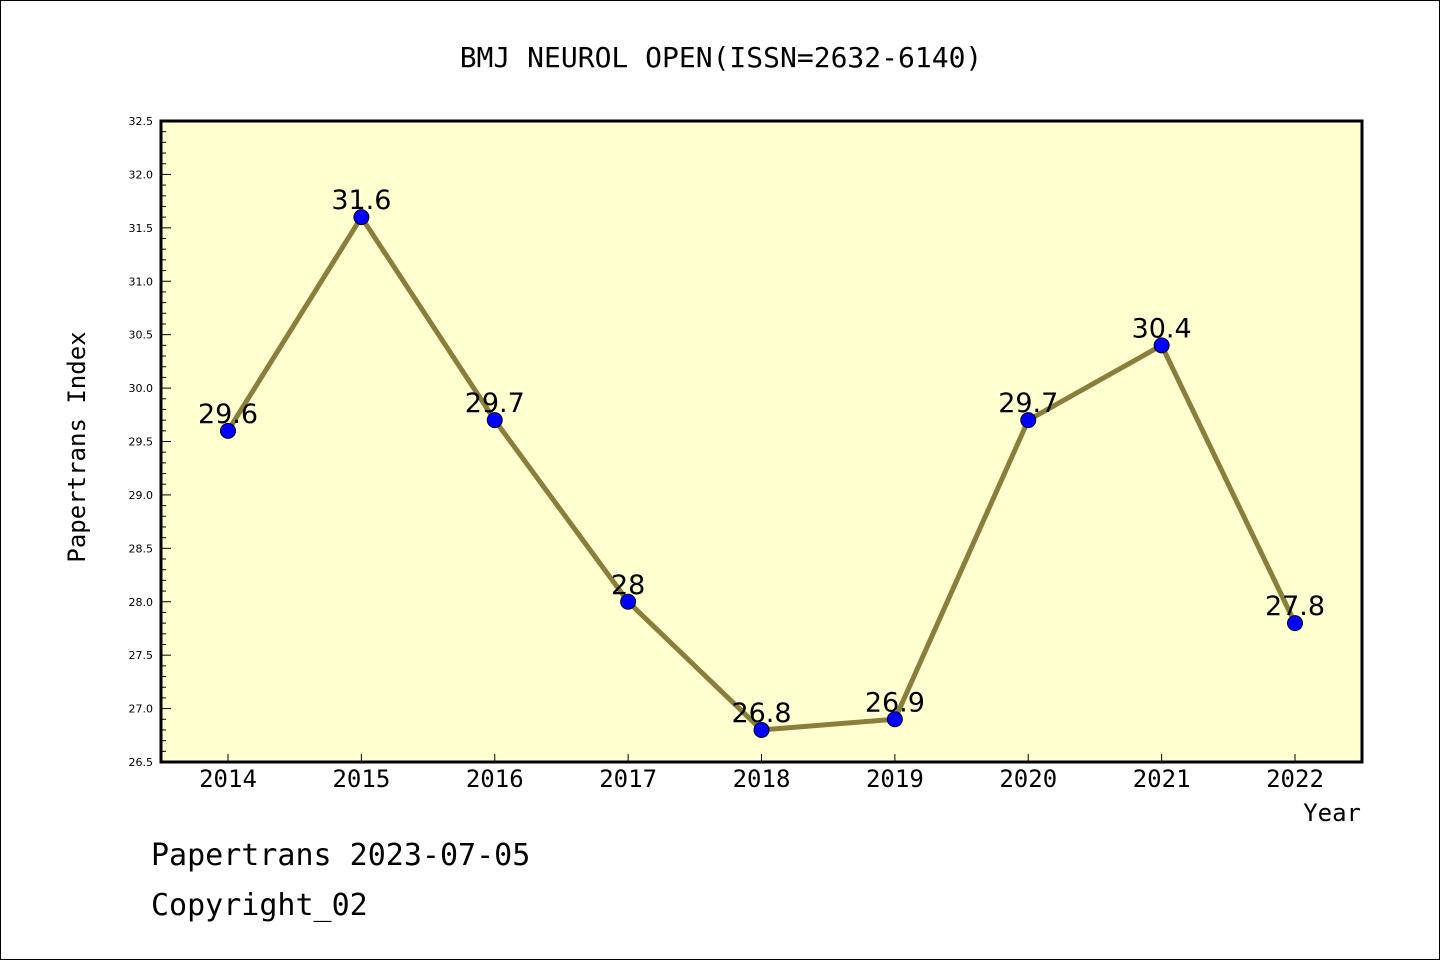 Image resolution: width=1440 pixels, height=964 pixels. What do you see at coordinates (895, 779) in the screenshot?
I see `x-tick-label: 2019` at bounding box center [895, 779].